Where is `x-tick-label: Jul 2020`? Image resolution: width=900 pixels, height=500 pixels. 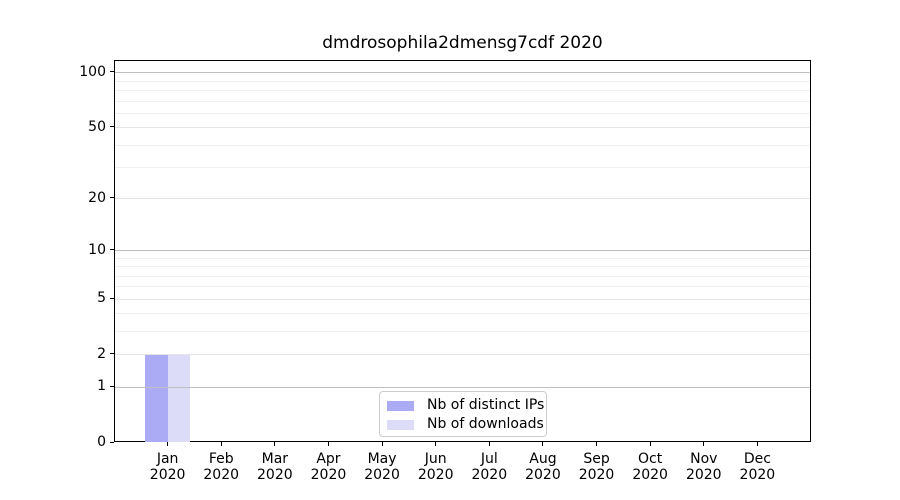 x-tick-label: Jul 2020 is located at coordinates (489, 467).